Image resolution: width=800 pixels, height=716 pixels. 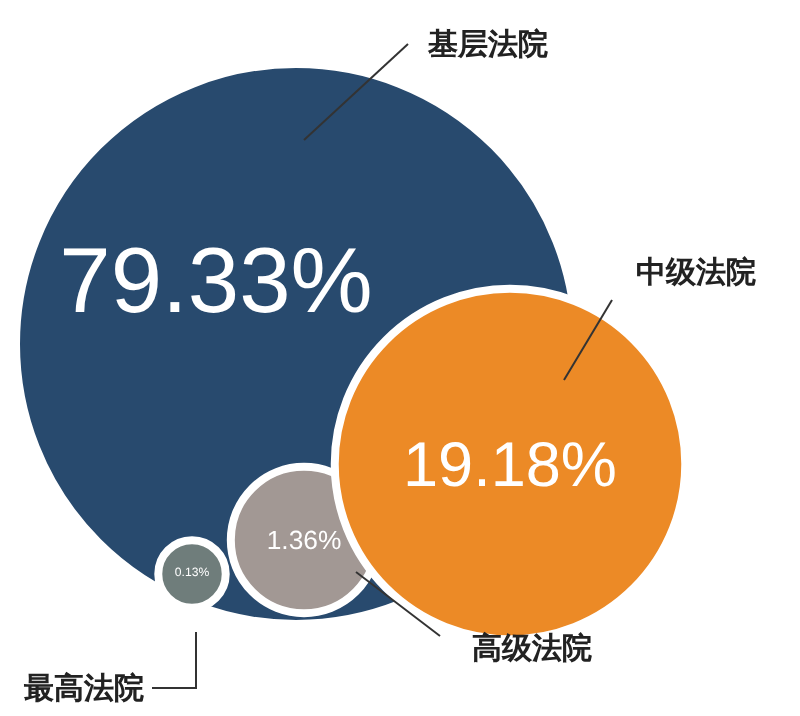 What do you see at coordinates (696, 272) in the screenshot?
I see `category-label: 中级法院` at bounding box center [696, 272].